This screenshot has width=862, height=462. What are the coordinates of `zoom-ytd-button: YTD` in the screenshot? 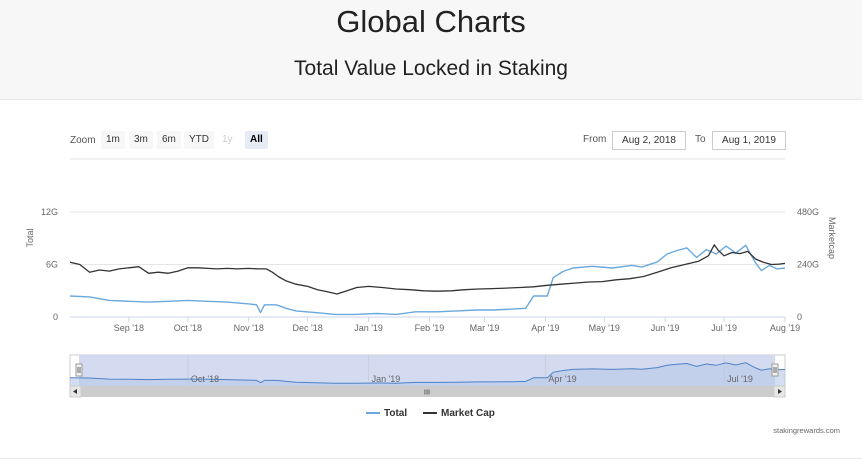 It's located at (199, 140).